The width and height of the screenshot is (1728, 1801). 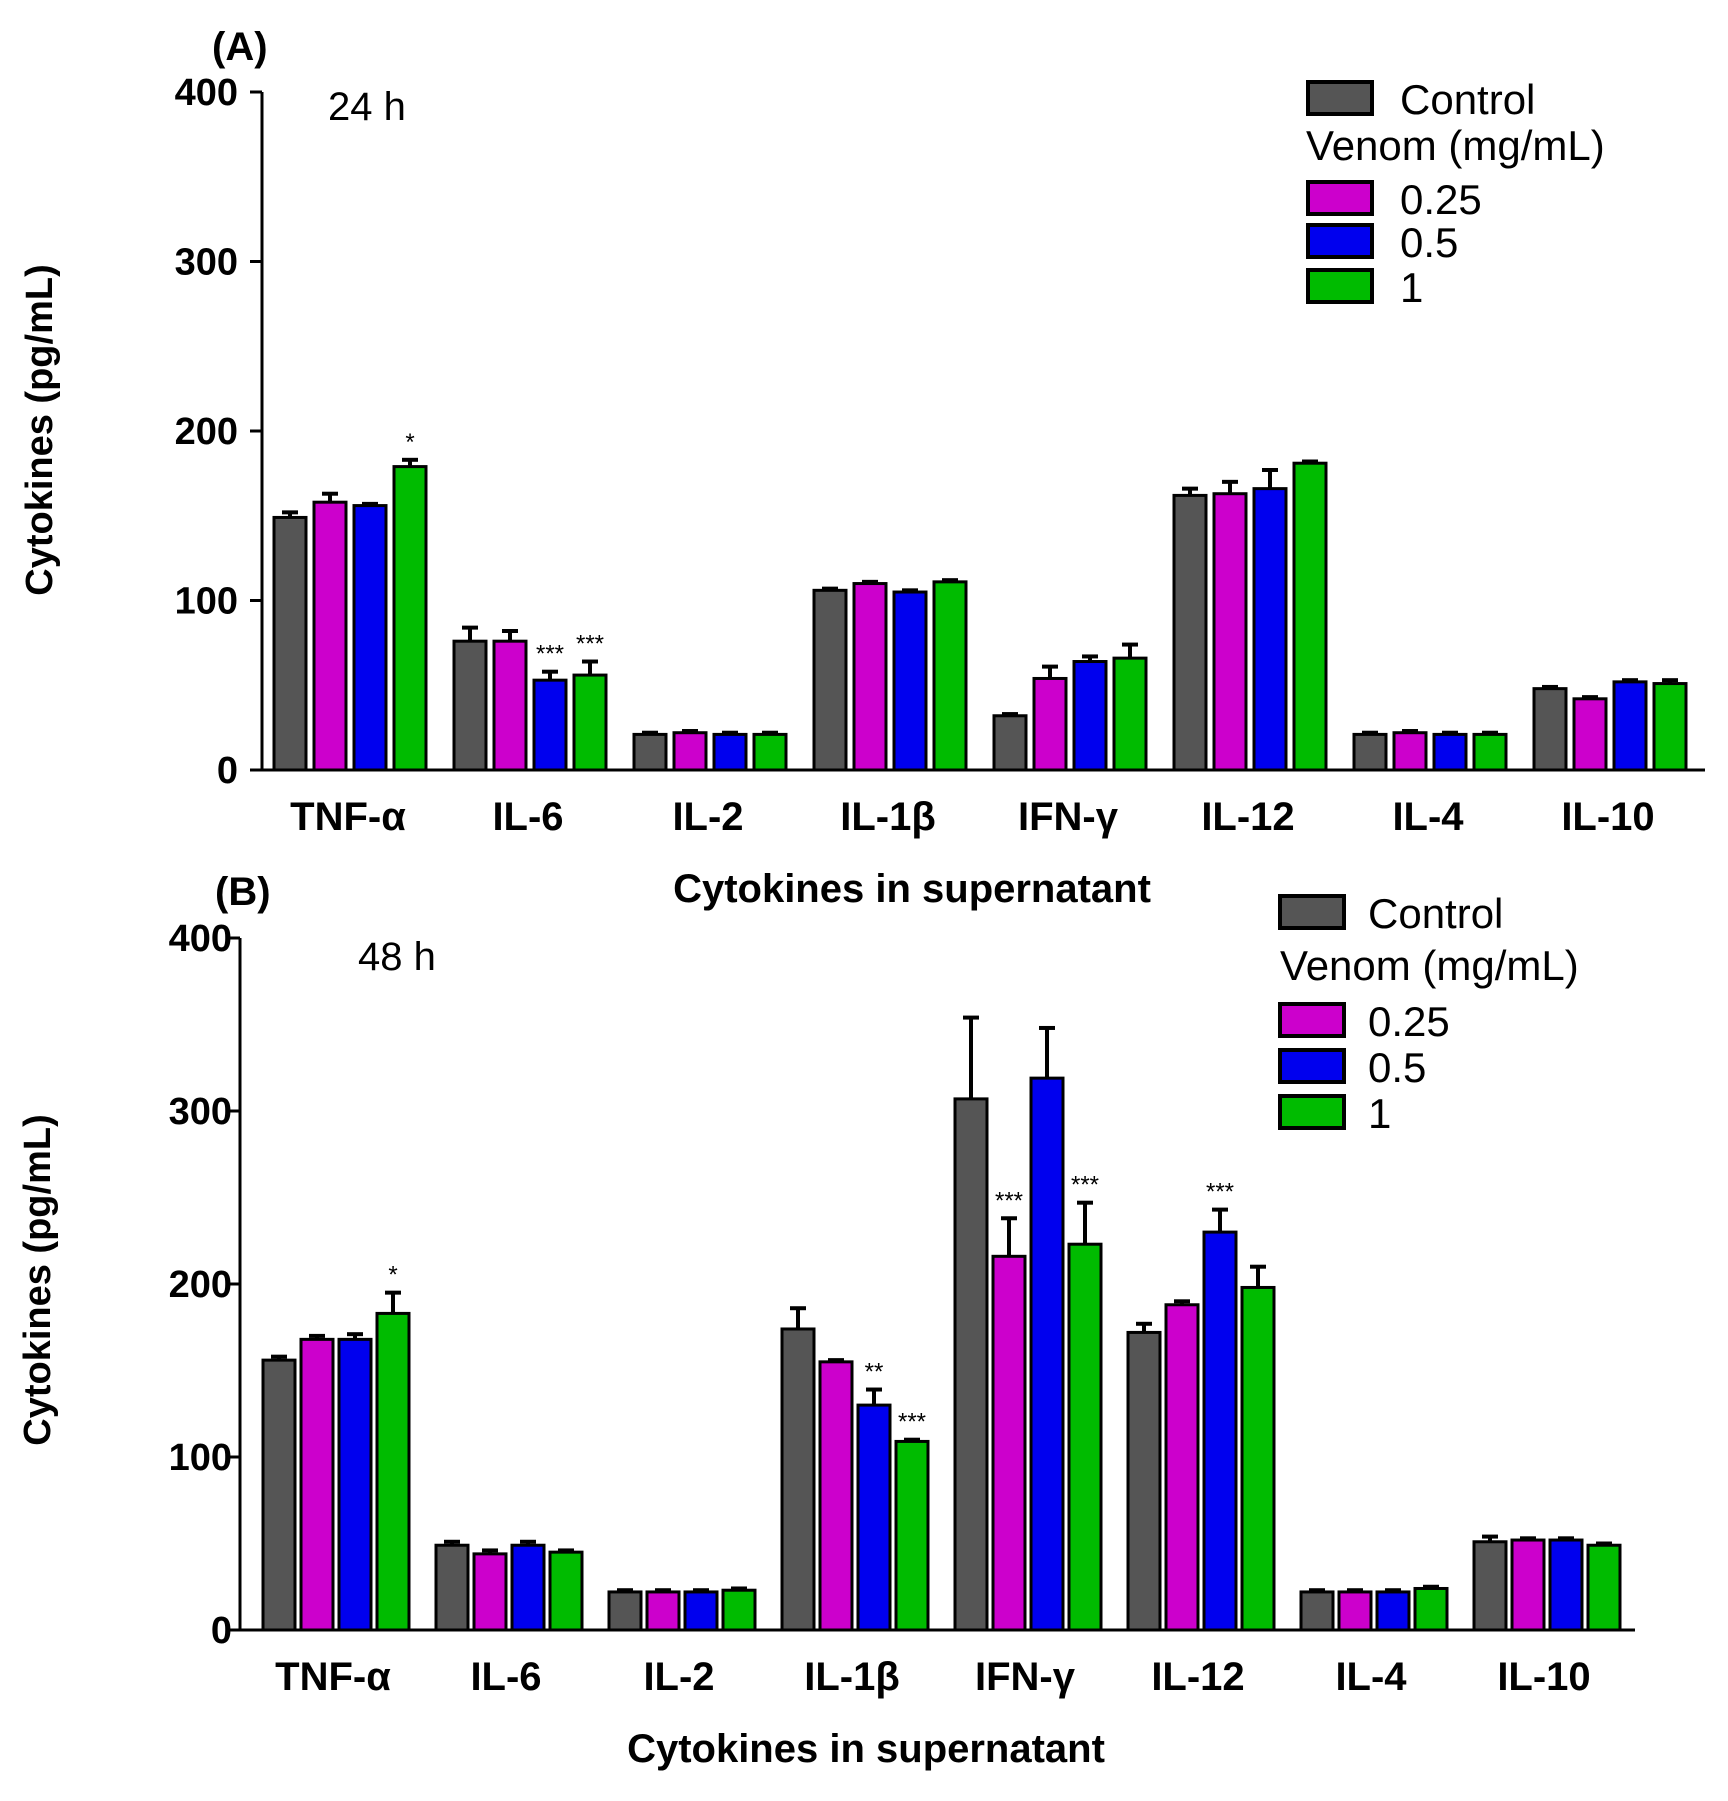 What do you see at coordinates (206, 432) in the screenshot?
I see `y-tick-label: 200` at bounding box center [206, 432].